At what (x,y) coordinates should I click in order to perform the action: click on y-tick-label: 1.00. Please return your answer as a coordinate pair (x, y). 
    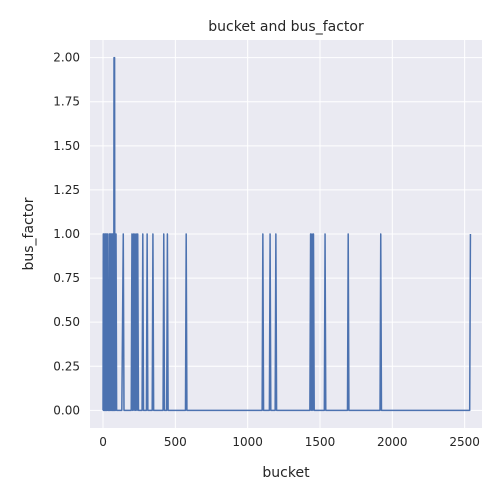
    Looking at the image, I should click on (66, 234).